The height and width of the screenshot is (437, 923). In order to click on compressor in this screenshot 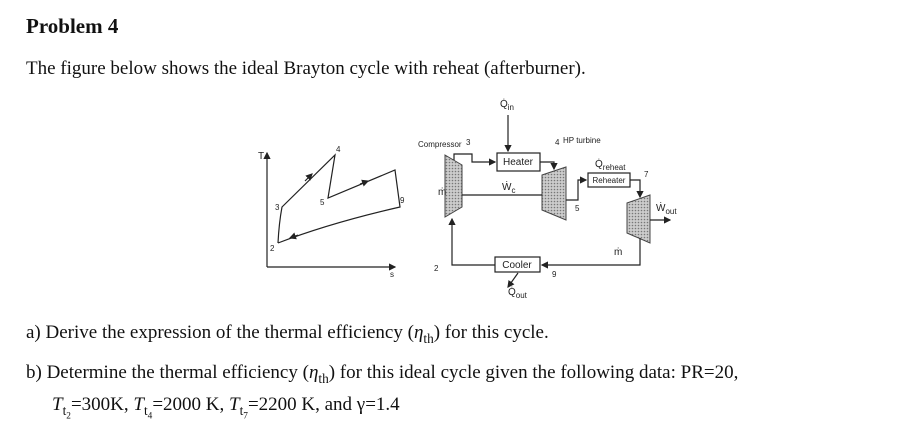, I will do `click(453, 186)`.